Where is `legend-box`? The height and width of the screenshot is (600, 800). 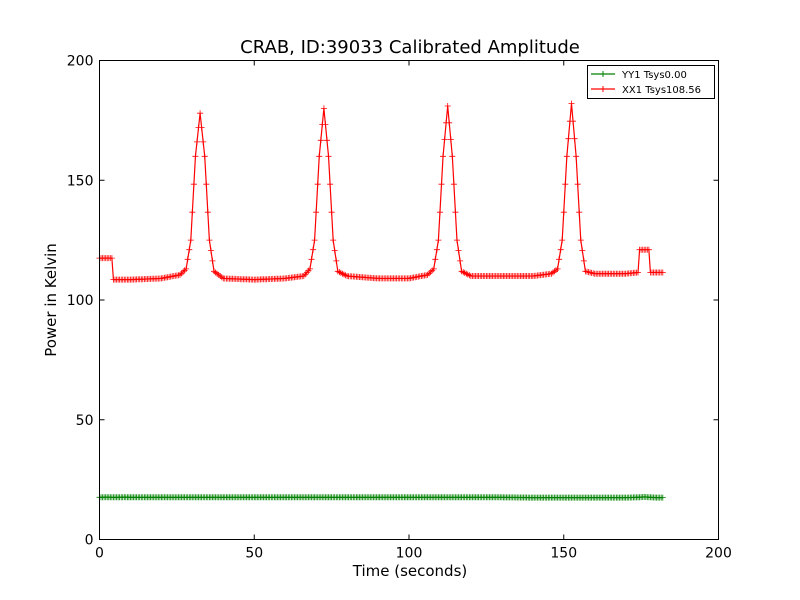 legend-box is located at coordinates (651, 82).